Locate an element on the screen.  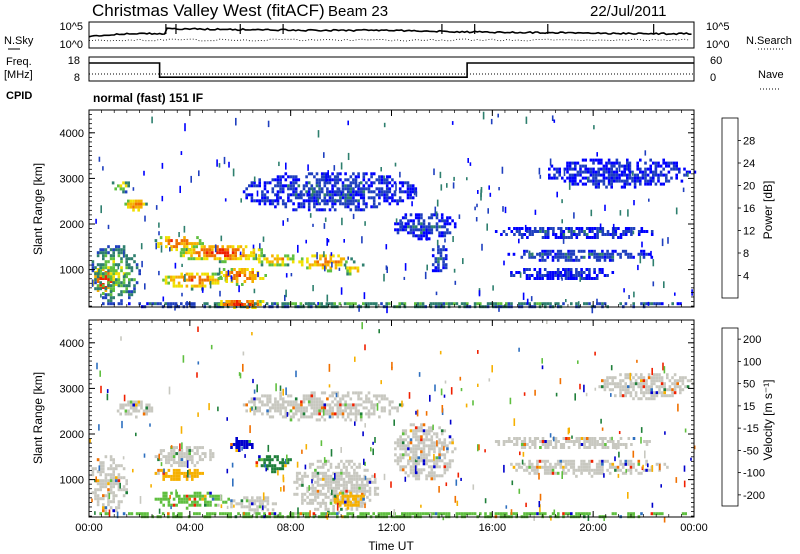
colorbar-tick-label: 12 is located at coordinates (749, 232).